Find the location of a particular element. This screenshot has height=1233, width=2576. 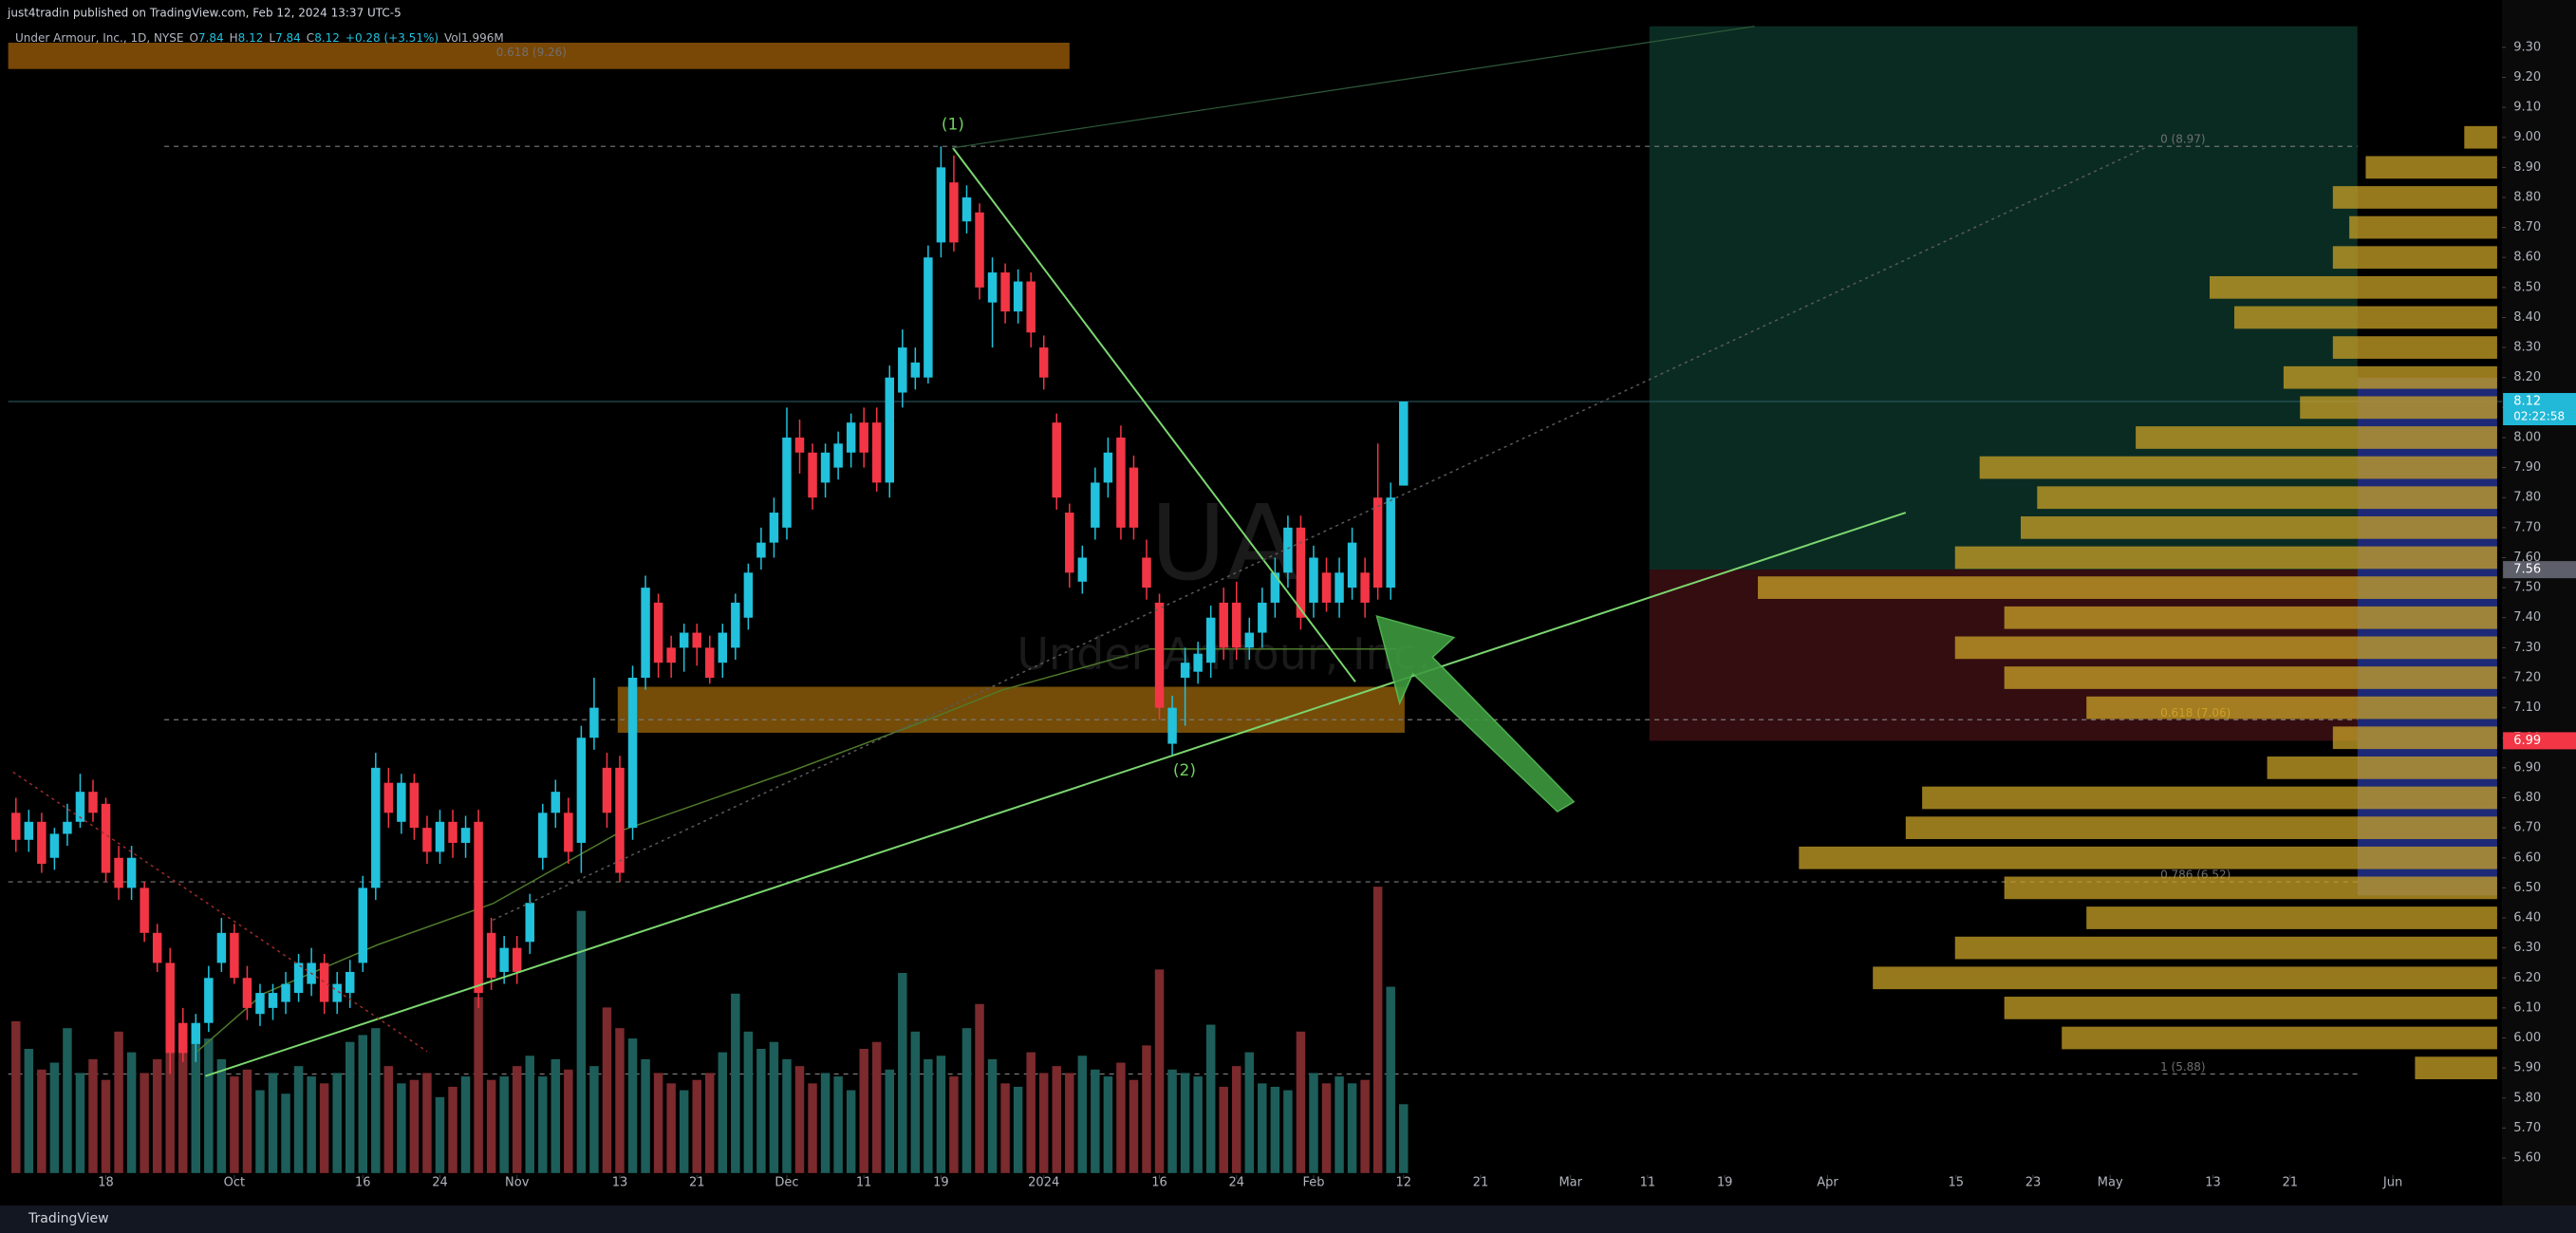

y-tick-label: 8.30 is located at coordinates (2527, 348).